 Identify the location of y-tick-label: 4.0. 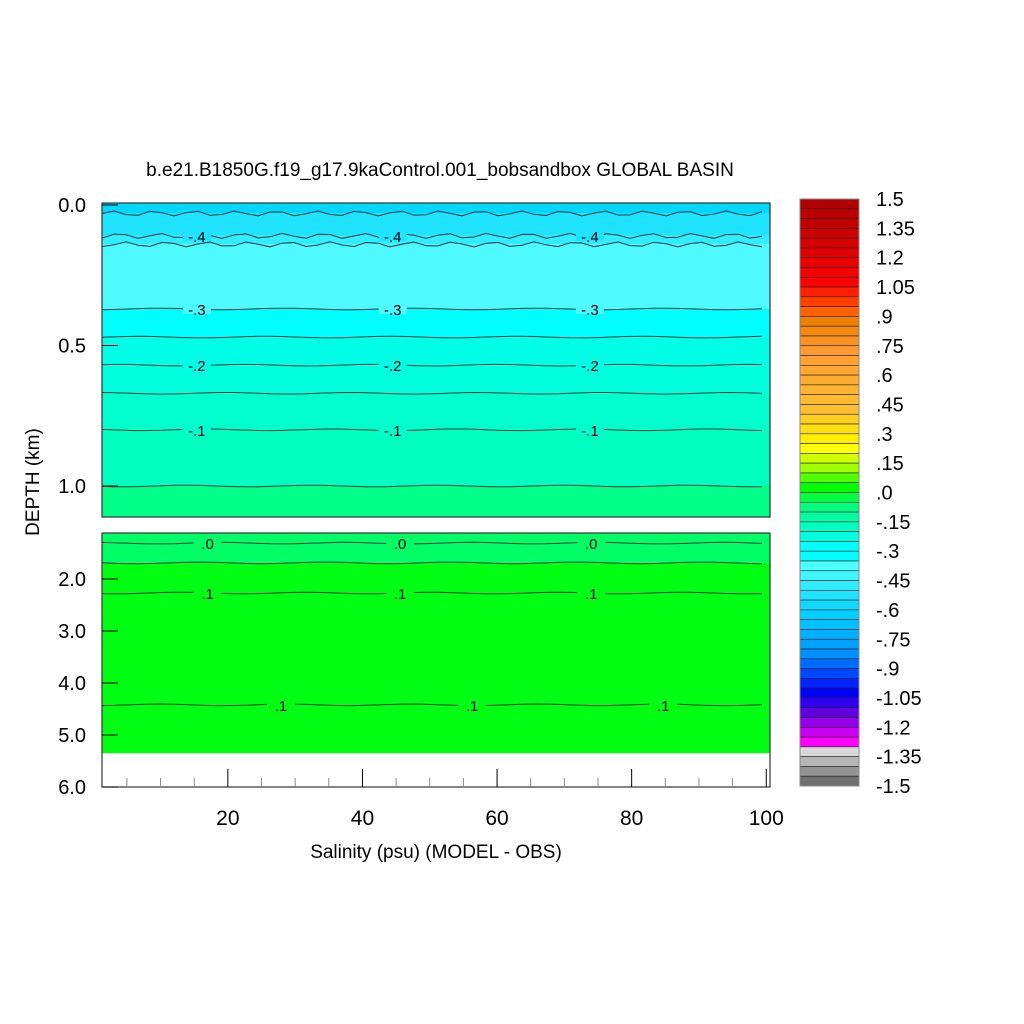
(72, 684).